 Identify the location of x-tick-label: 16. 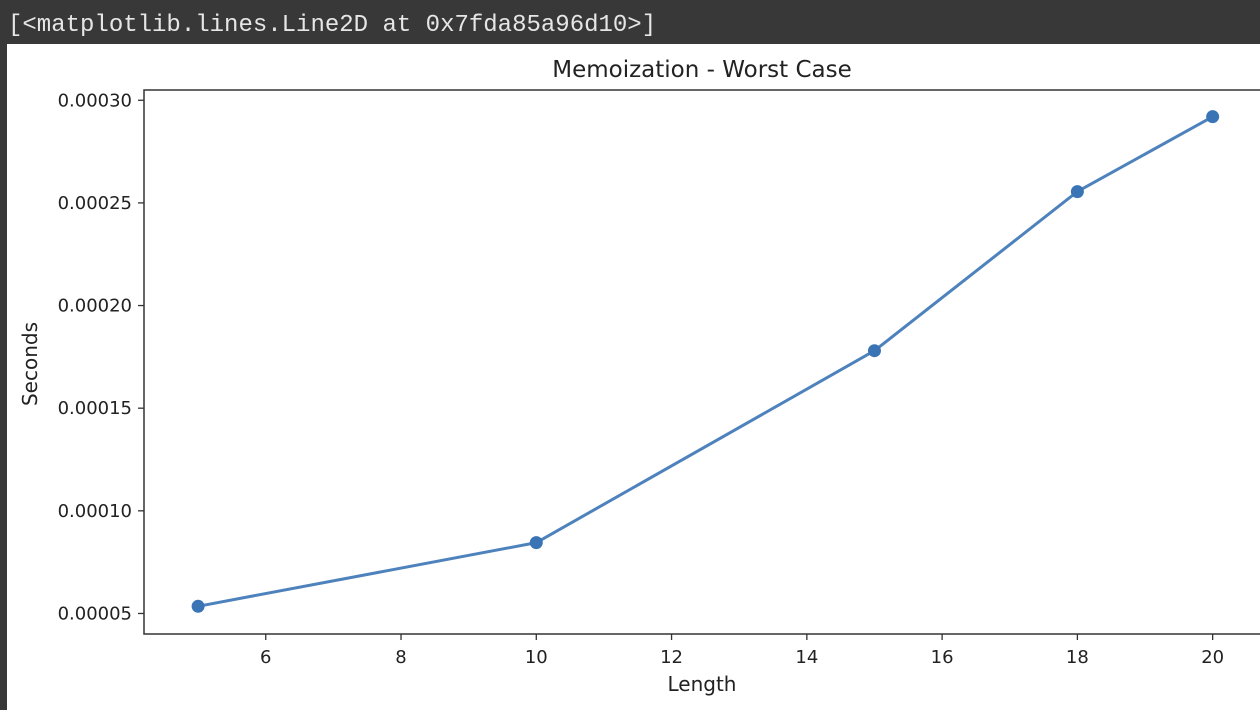
(942, 657).